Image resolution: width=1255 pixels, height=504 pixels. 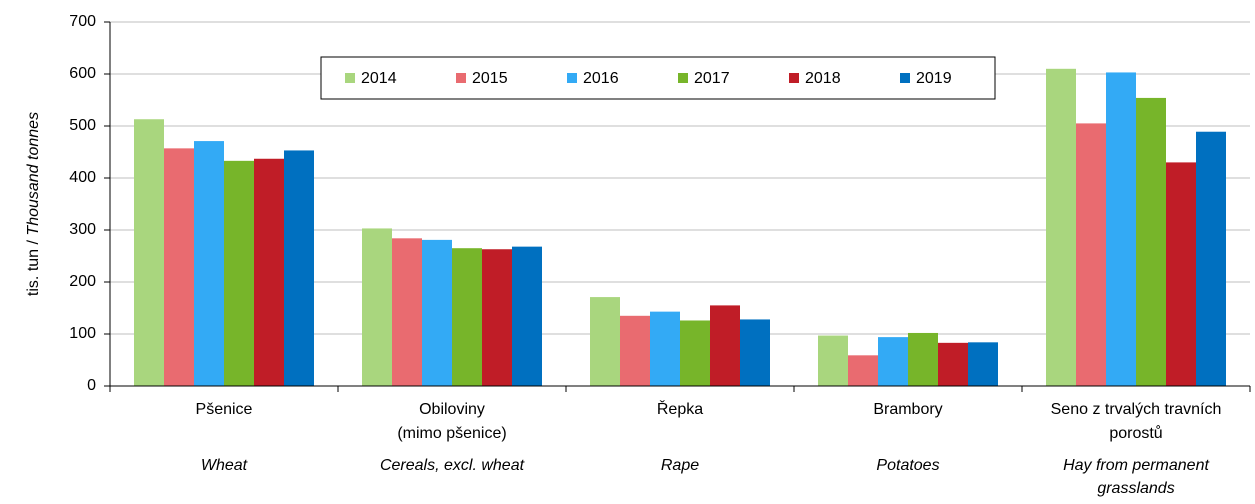 What do you see at coordinates (907, 409) in the screenshot?
I see `x-tick-label: Brambory` at bounding box center [907, 409].